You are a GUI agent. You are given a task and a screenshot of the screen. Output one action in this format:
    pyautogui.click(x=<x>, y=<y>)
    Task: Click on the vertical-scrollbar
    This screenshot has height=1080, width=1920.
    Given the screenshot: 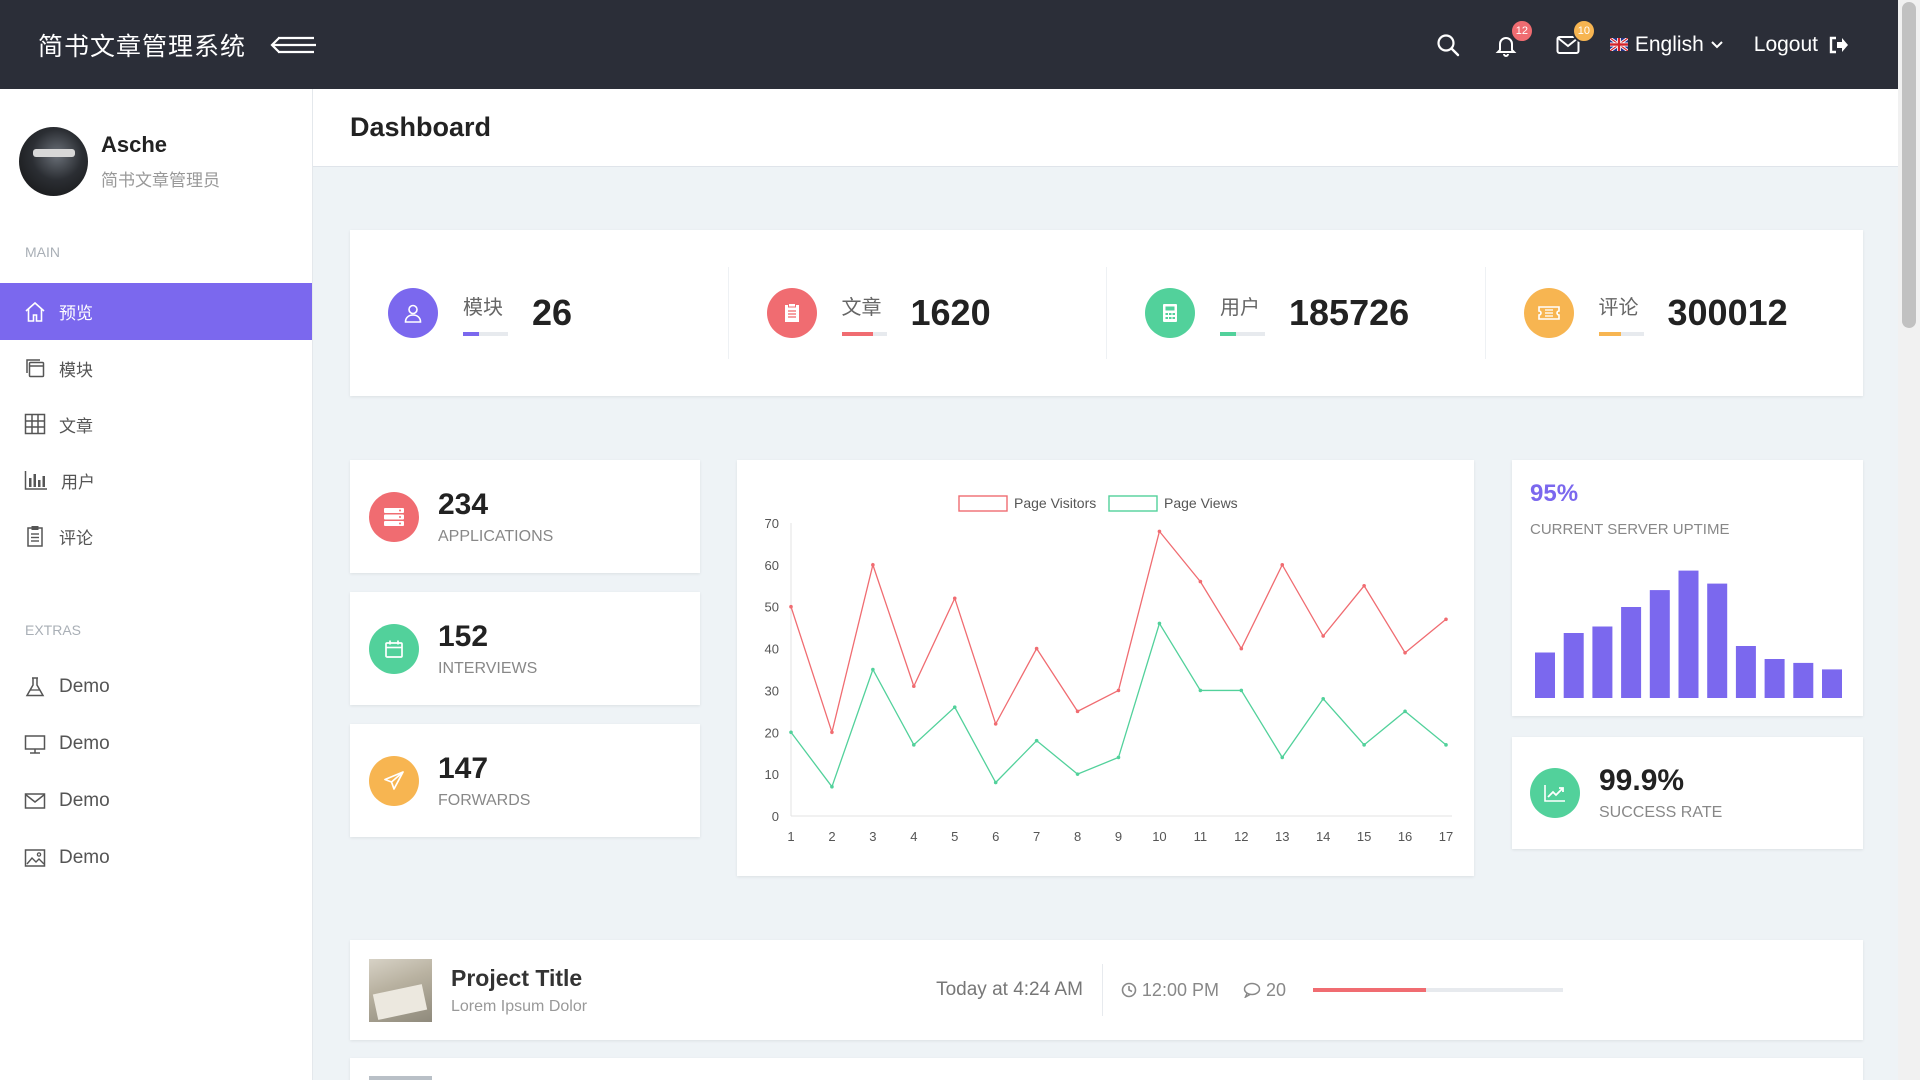 What is the action you would take?
    pyautogui.click(x=1909, y=540)
    